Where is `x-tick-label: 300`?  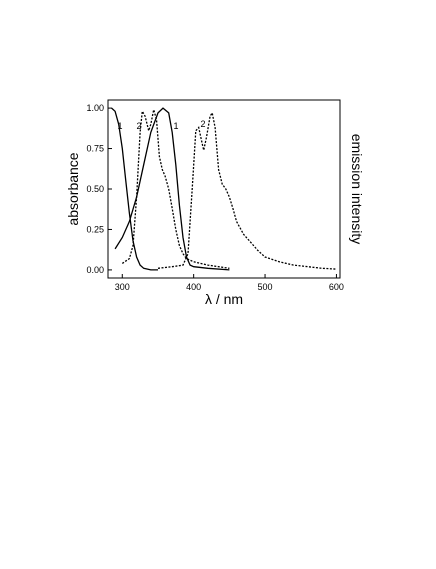
x-tick-label: 300 is located at coordinates (122, 287).